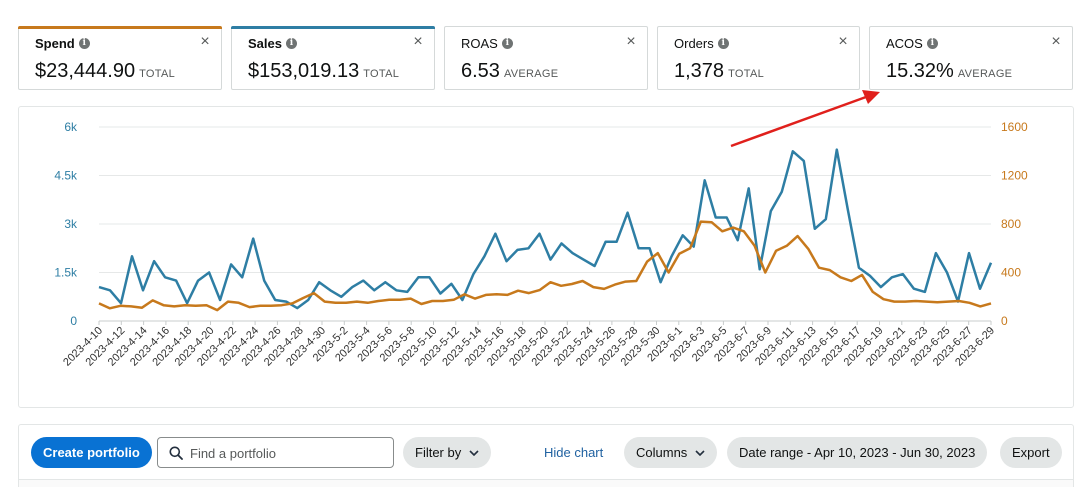 This screenshot has height=487, width=1076. I want to click on table-header-strip, so click(546, 483).